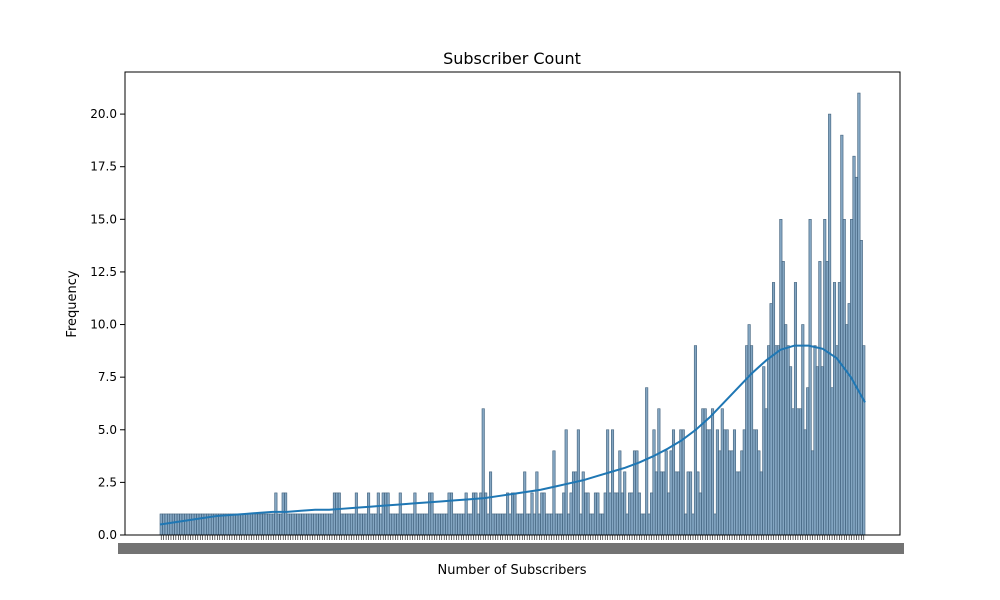 The image size is (1000, 600). What do you see at coordinates (107, 377) in the screenshot?
I see `y-tick-label: 7.5` at bounding box center [107, 377].